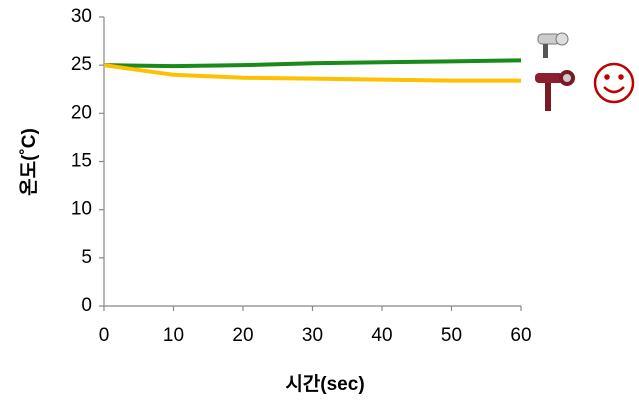  What do you see at coordinates (173, 335) in the screenshot?
I see `x-tick-label: 10` at bounding box center [173, 335].